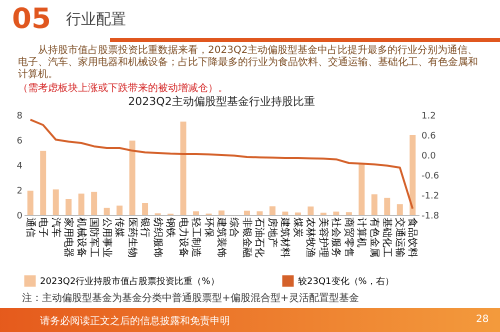  I want to click on text: 请务必阅读正文之后的信息披露和免责申明, so click(135, 321).